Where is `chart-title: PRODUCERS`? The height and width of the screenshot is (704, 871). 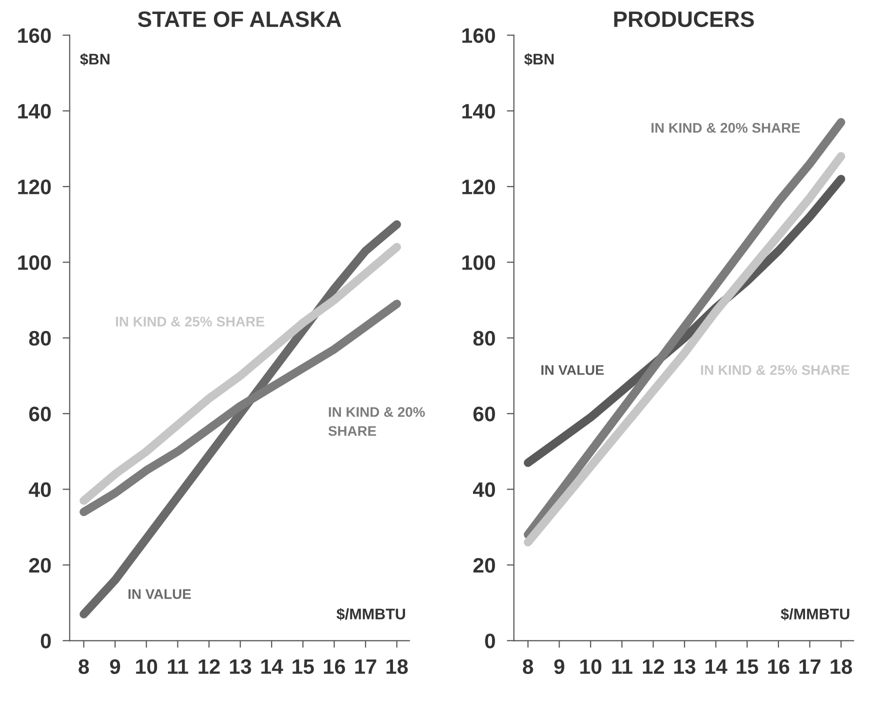
chart-title: PRODUCERS is located at coordinates (684, 19).